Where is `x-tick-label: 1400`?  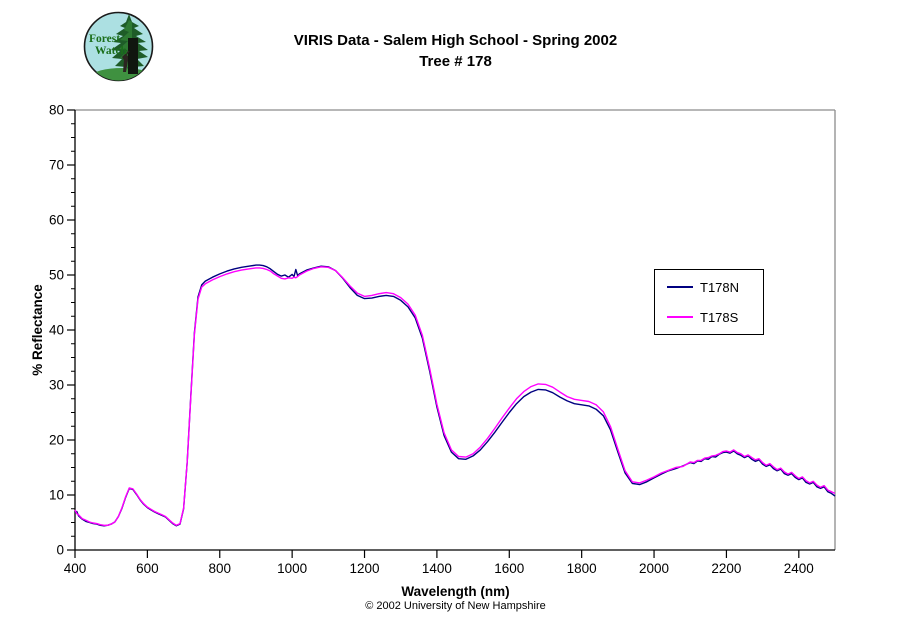
x-tick-label: 1400 is located at coordinates (437, 568).